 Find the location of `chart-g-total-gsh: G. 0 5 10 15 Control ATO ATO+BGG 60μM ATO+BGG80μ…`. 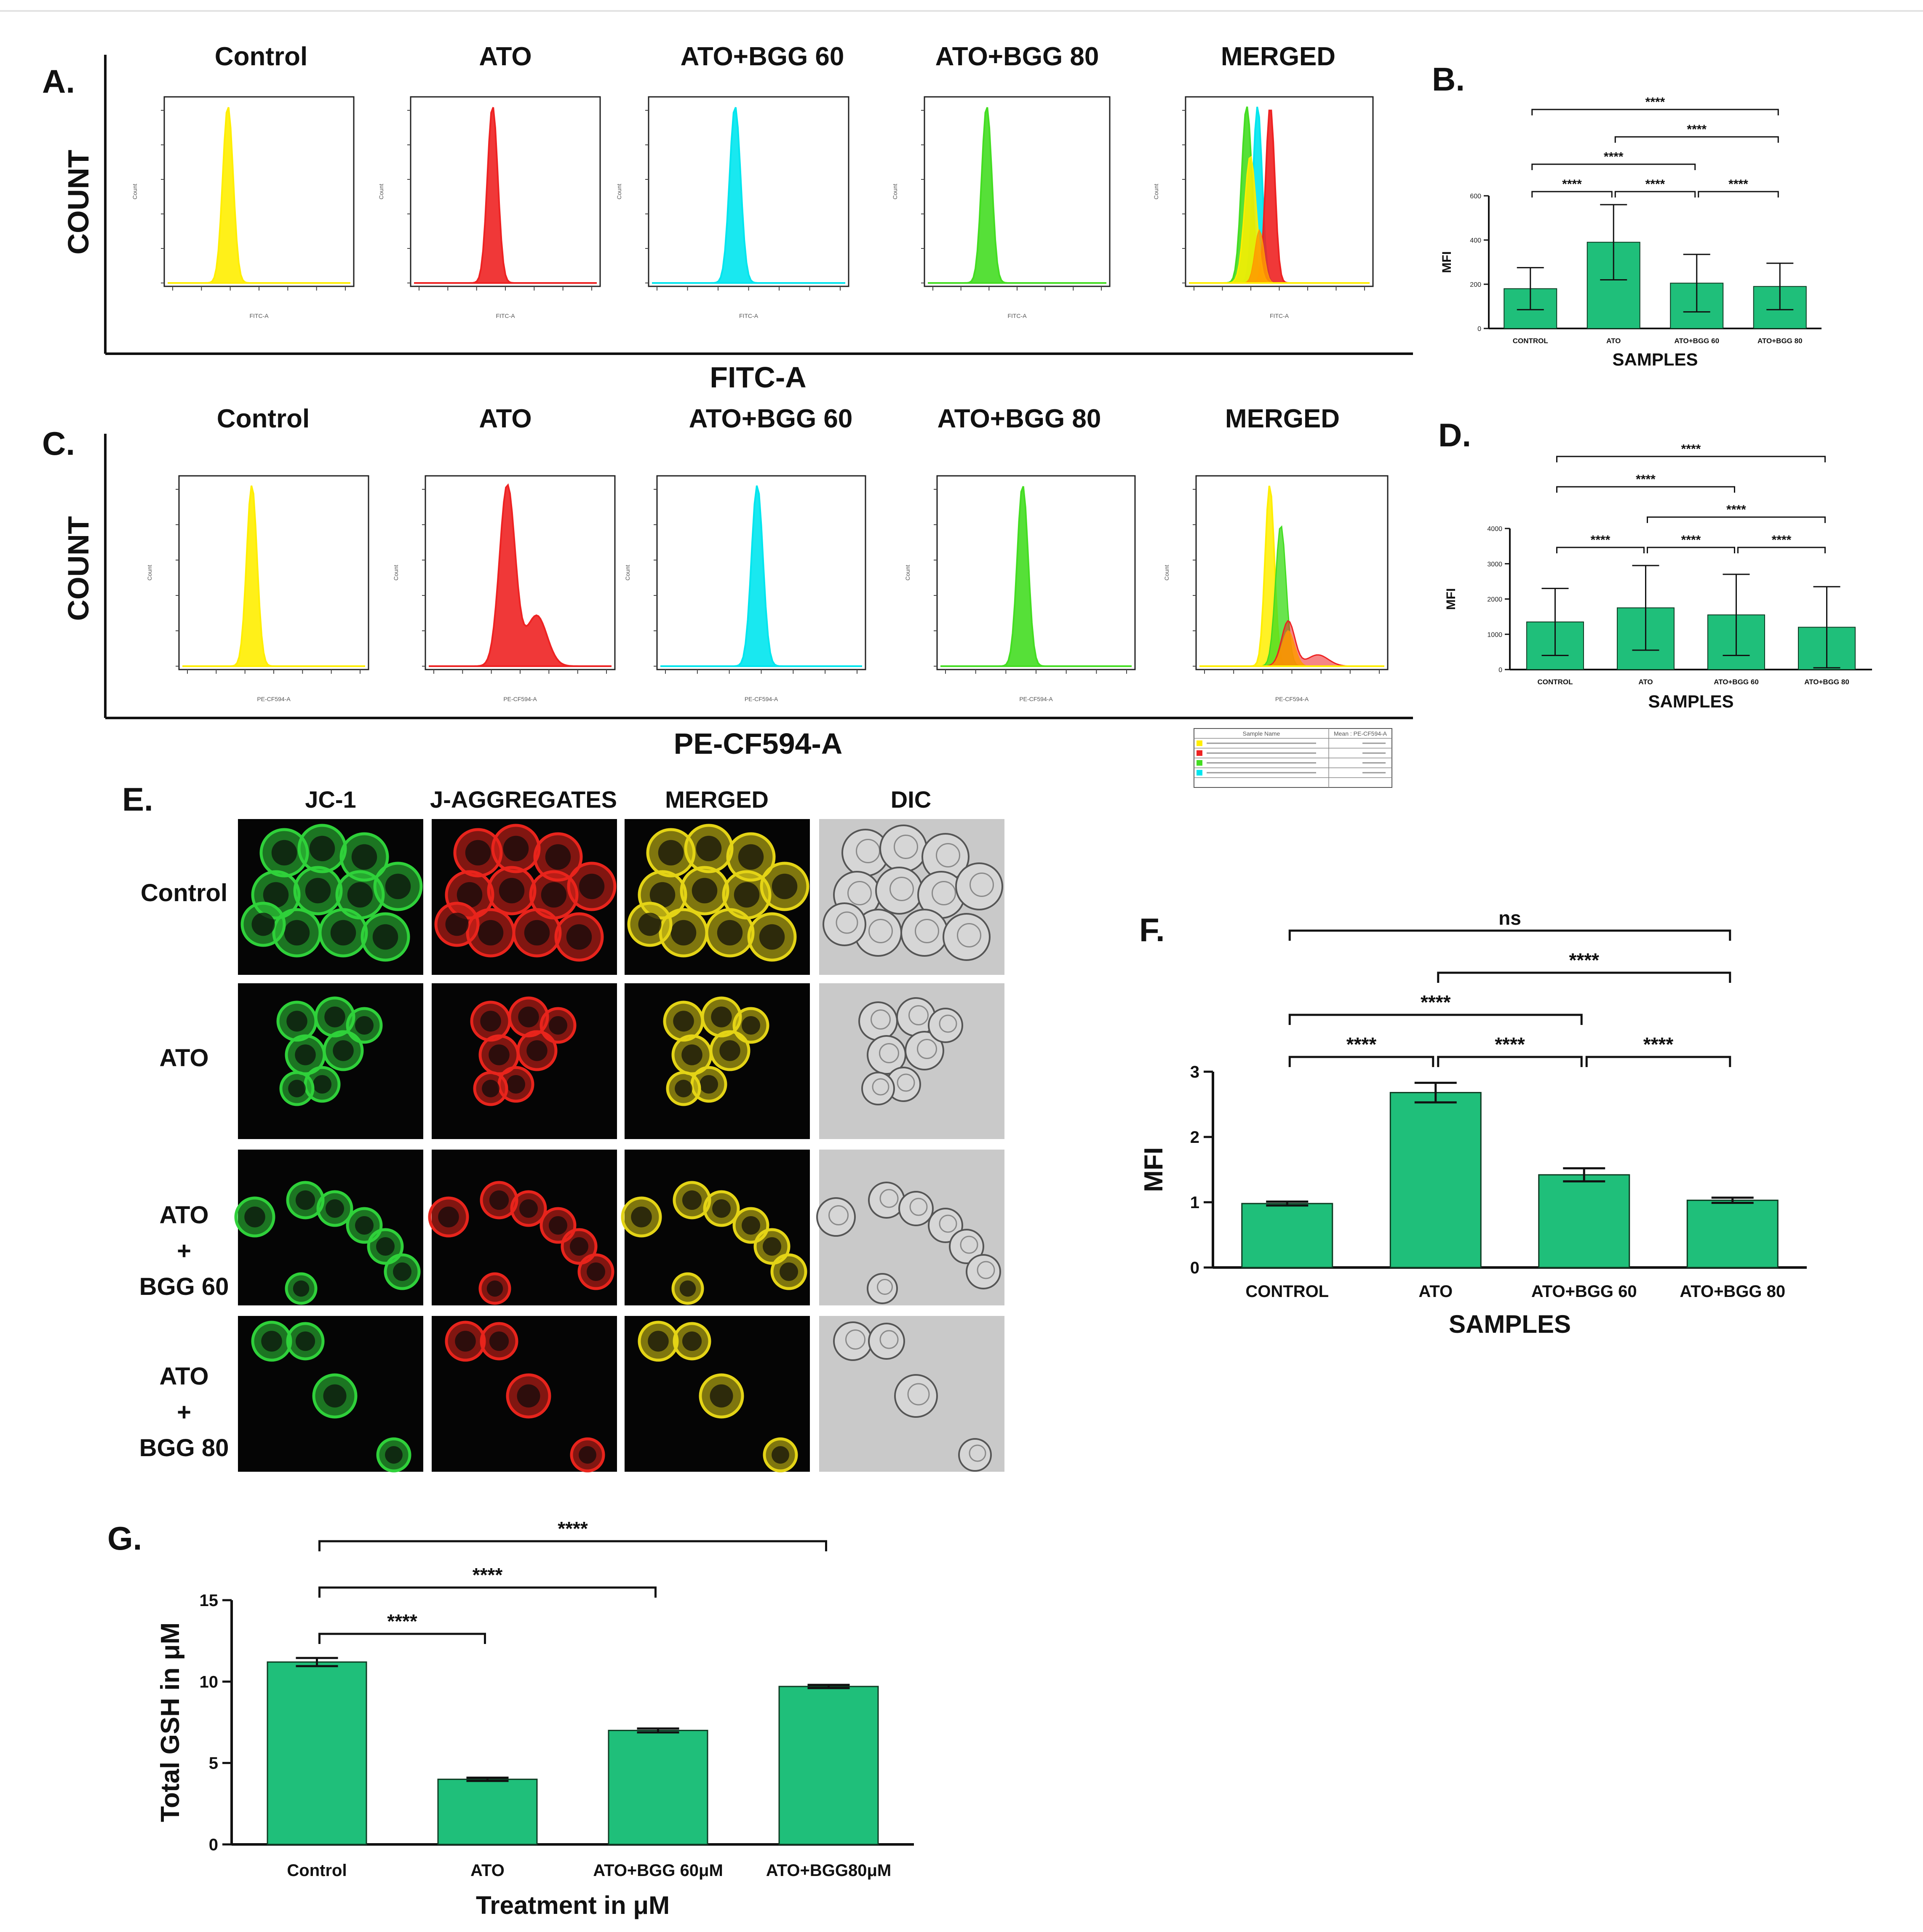

chart-g-total-gsh: G. 0 5 10 15 Control ATO ATO+BGG 60μM ATO+BGG80μ… is located at coordinates (511, 1718).